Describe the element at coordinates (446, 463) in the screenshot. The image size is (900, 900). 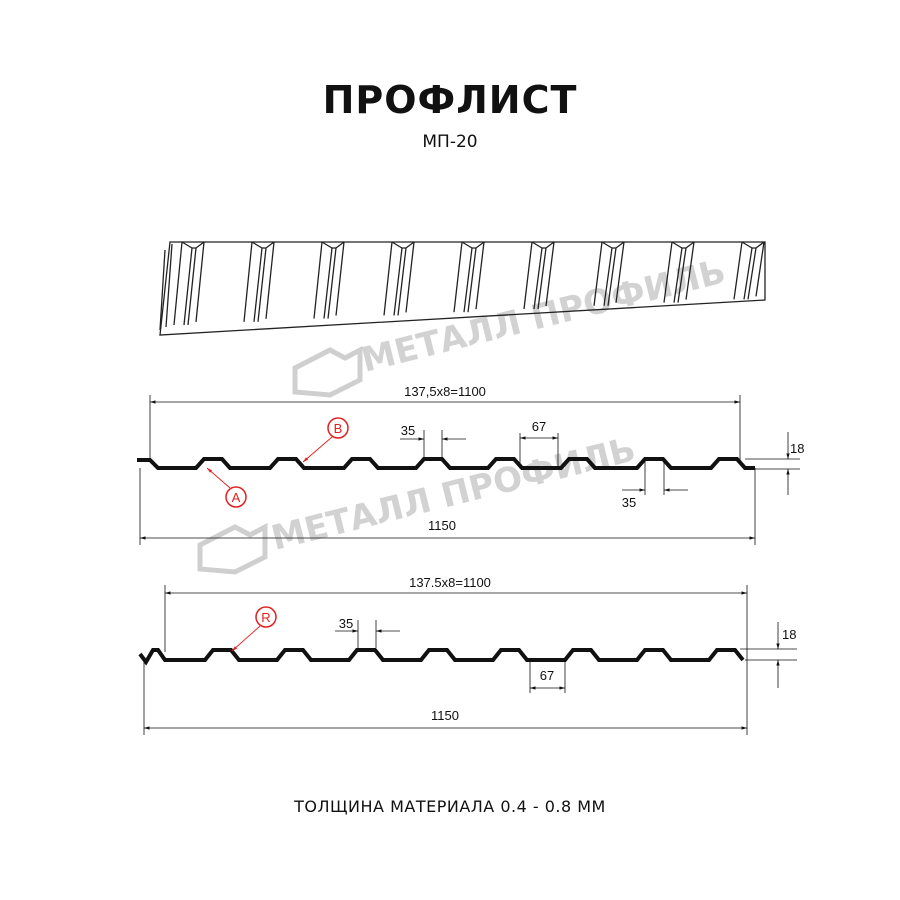
I see `profile-a-line` at that location.